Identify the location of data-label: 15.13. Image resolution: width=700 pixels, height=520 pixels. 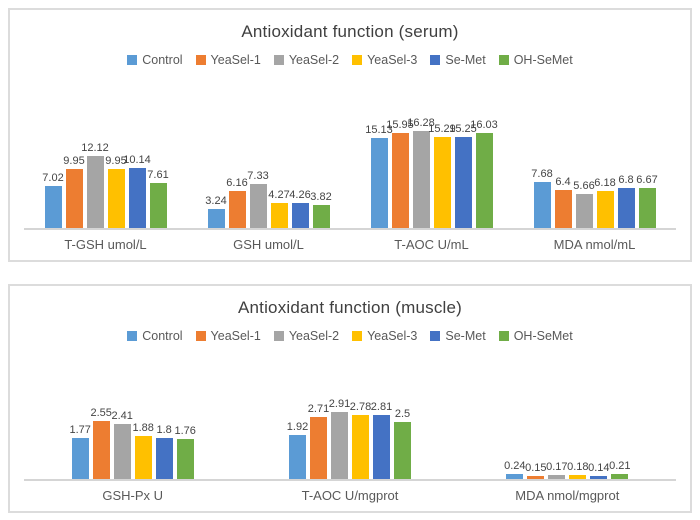
(379, 129).